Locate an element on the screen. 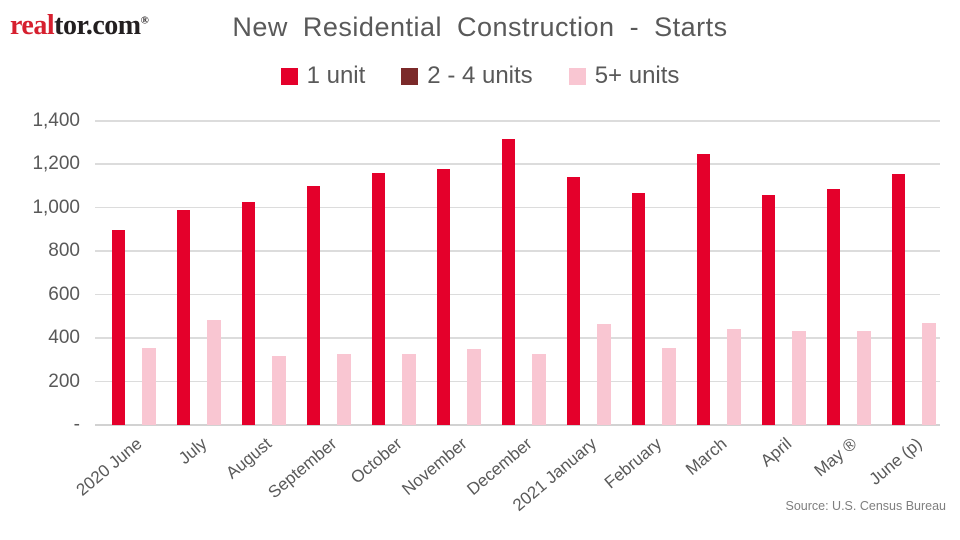 Image resolution: width=960 pixels, height=540 pixels. x-axis-label: February is located at coordinates (633, 463).